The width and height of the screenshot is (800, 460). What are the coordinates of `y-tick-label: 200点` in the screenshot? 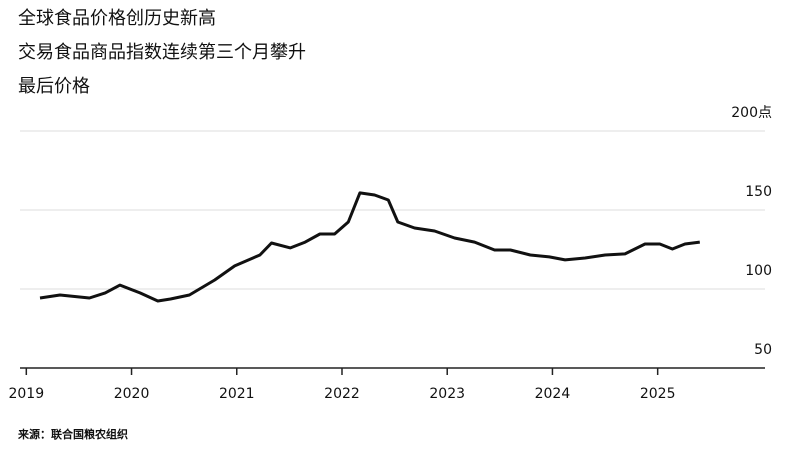 It's located at (751, 113).